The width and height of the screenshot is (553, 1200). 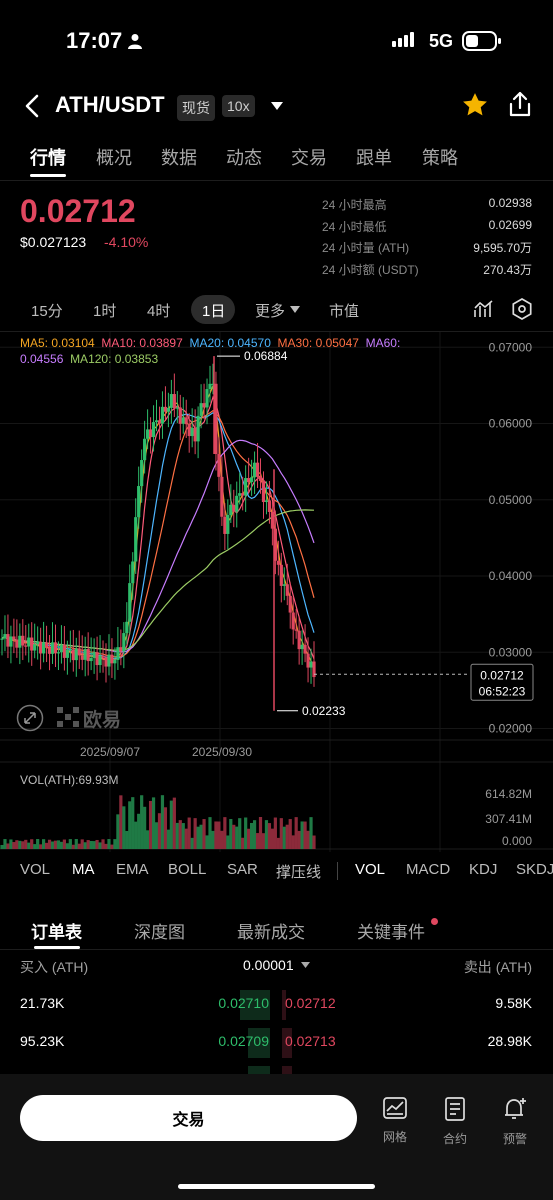 I want to click on back-icon, so click(x=33, y=106).